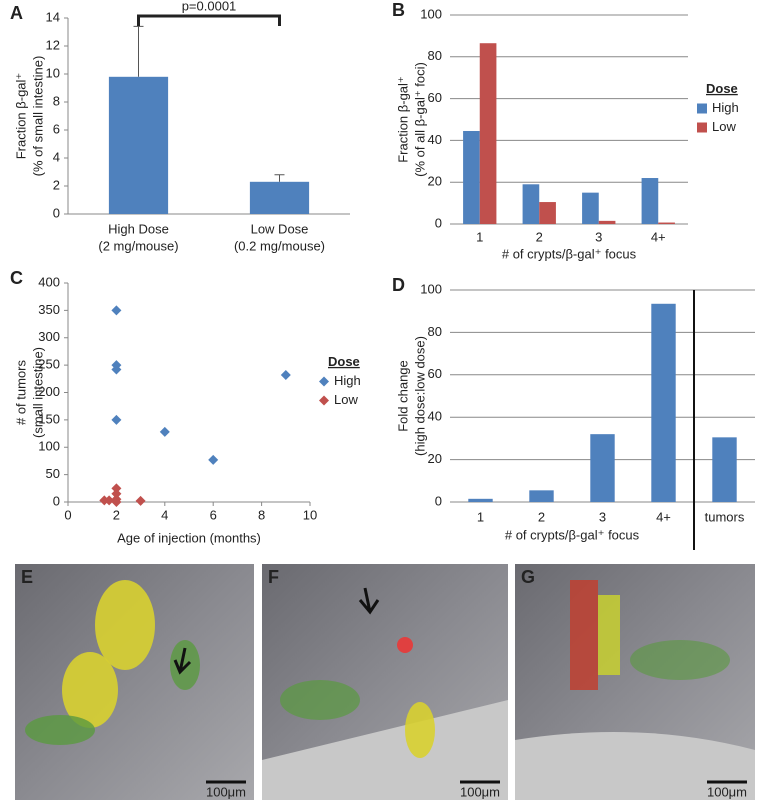 Image resolution: width=760 pixels, height=806 pixels. I want to click on x-tick-label: High Dose, so click(138, 228).